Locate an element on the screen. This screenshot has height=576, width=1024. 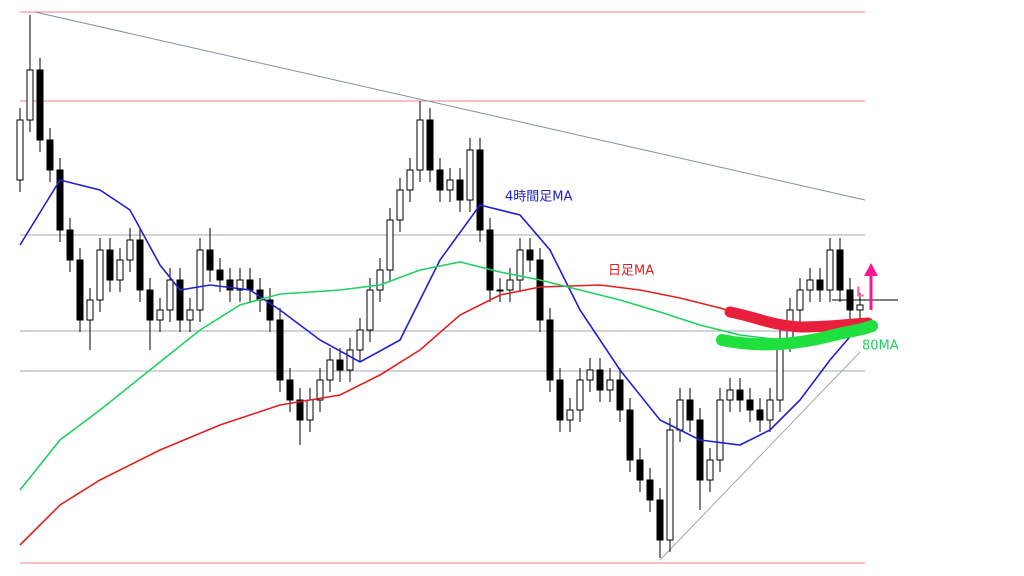
annotation: L is located at coordinates (860, 293).